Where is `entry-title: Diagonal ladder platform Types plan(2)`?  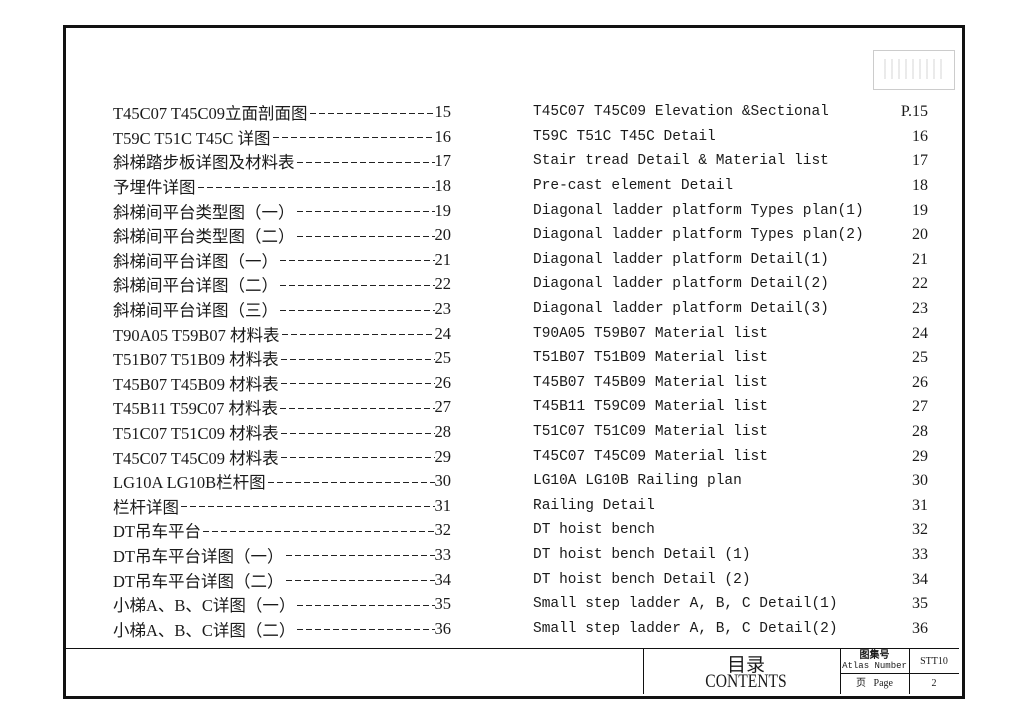
entry-title: Diagonal ladder platform Types plan(2) is located at coordinates (698, 235).